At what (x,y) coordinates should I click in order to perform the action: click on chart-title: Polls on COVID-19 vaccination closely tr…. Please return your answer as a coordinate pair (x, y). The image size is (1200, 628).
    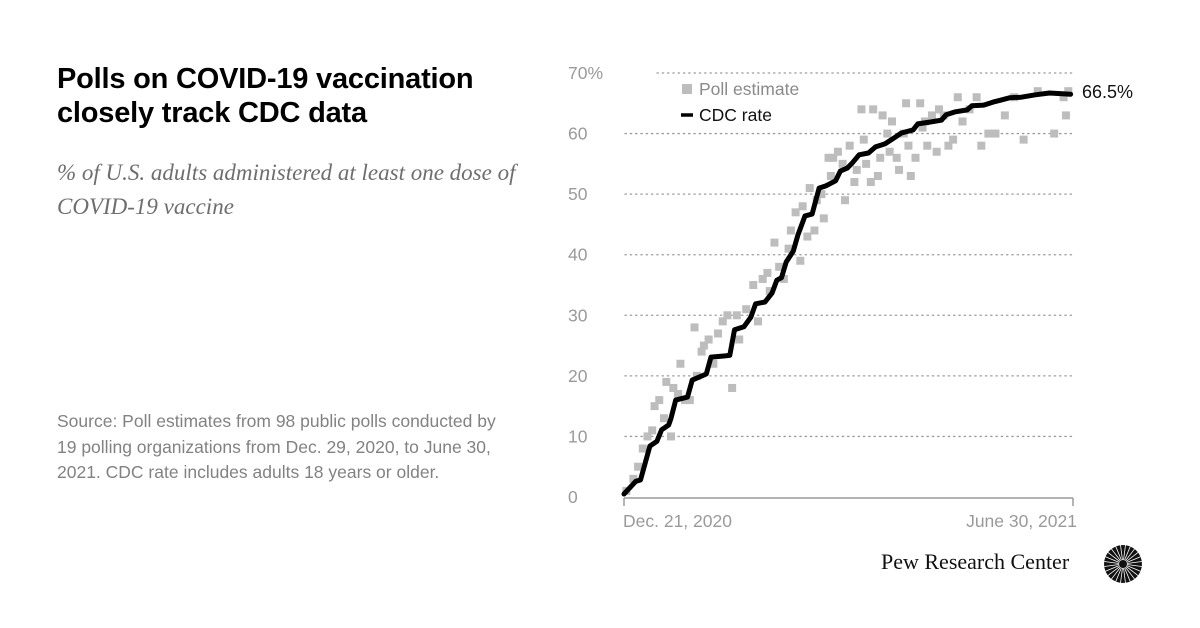
    Looking at the image, I should click on (265, 96).